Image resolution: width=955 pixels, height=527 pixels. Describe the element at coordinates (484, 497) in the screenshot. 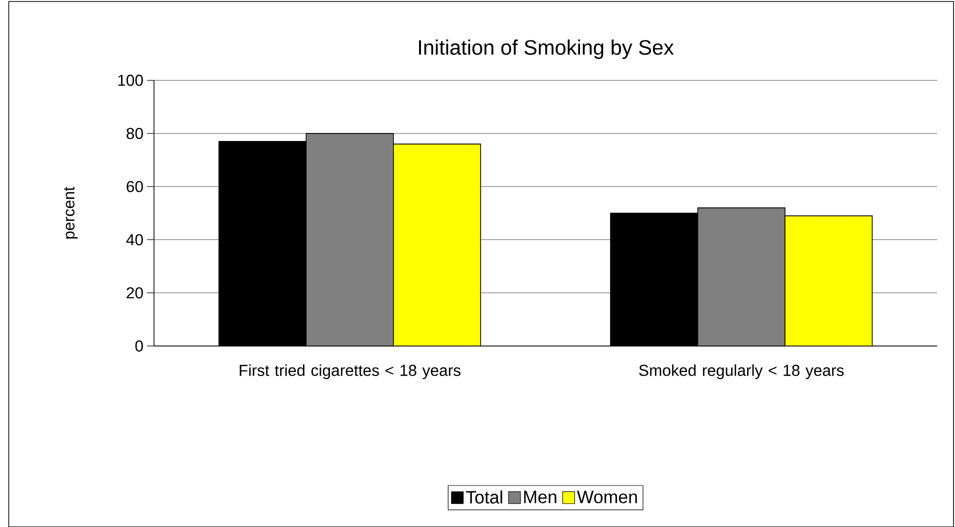

I see `legend-label: Total` at that location.